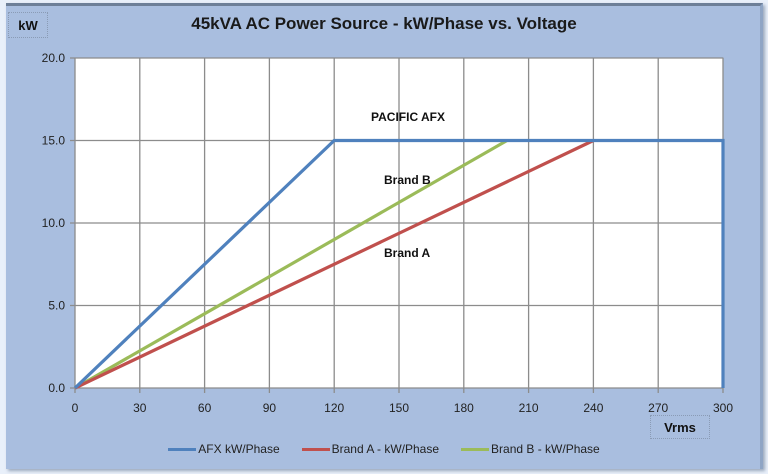 The image size is (768, 474). I want to click on x-tick-label: 90, so click(270, 408).